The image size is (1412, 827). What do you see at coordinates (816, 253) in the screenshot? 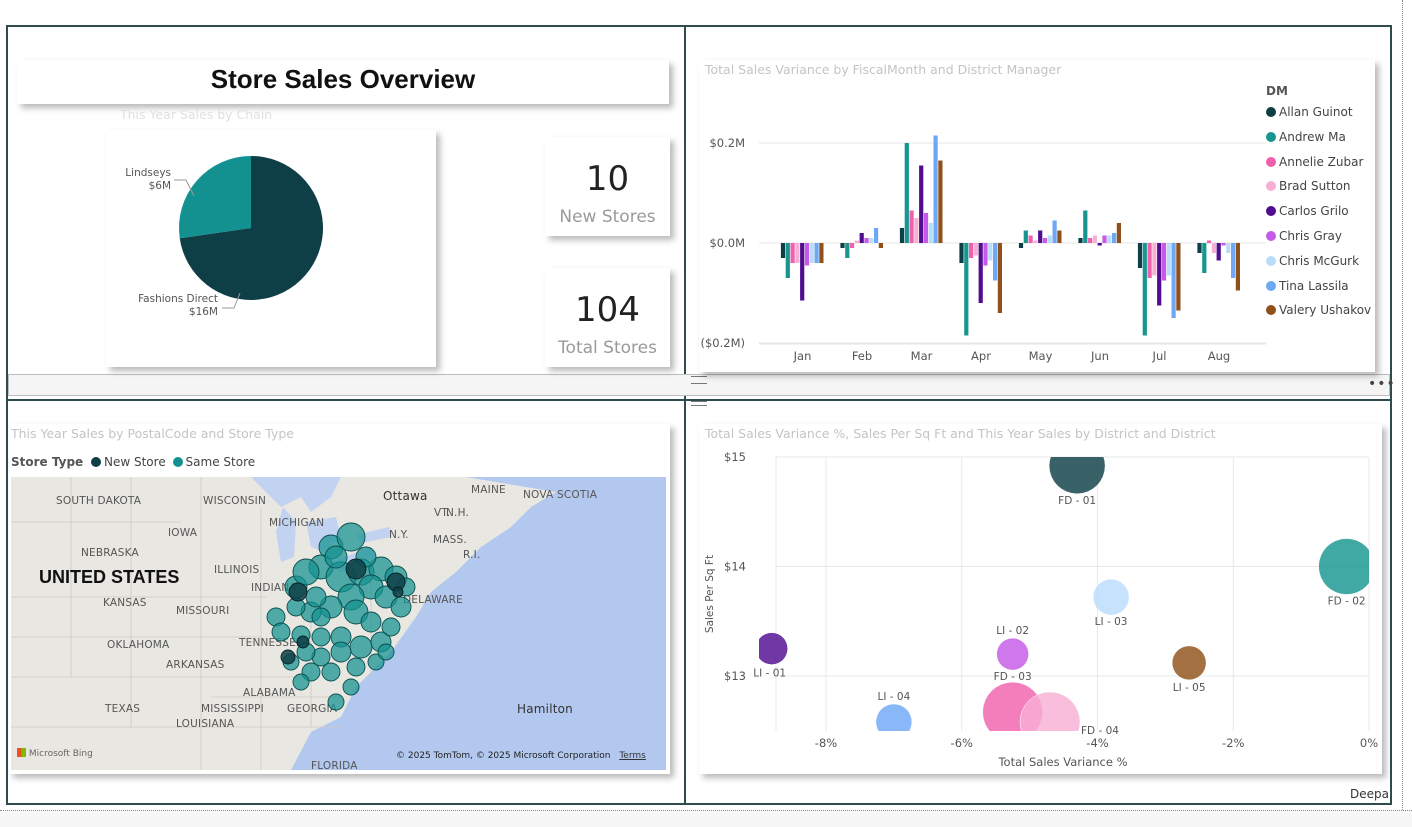
I see `bar-jan-tina-lassila` at bounding box center [816, 253].